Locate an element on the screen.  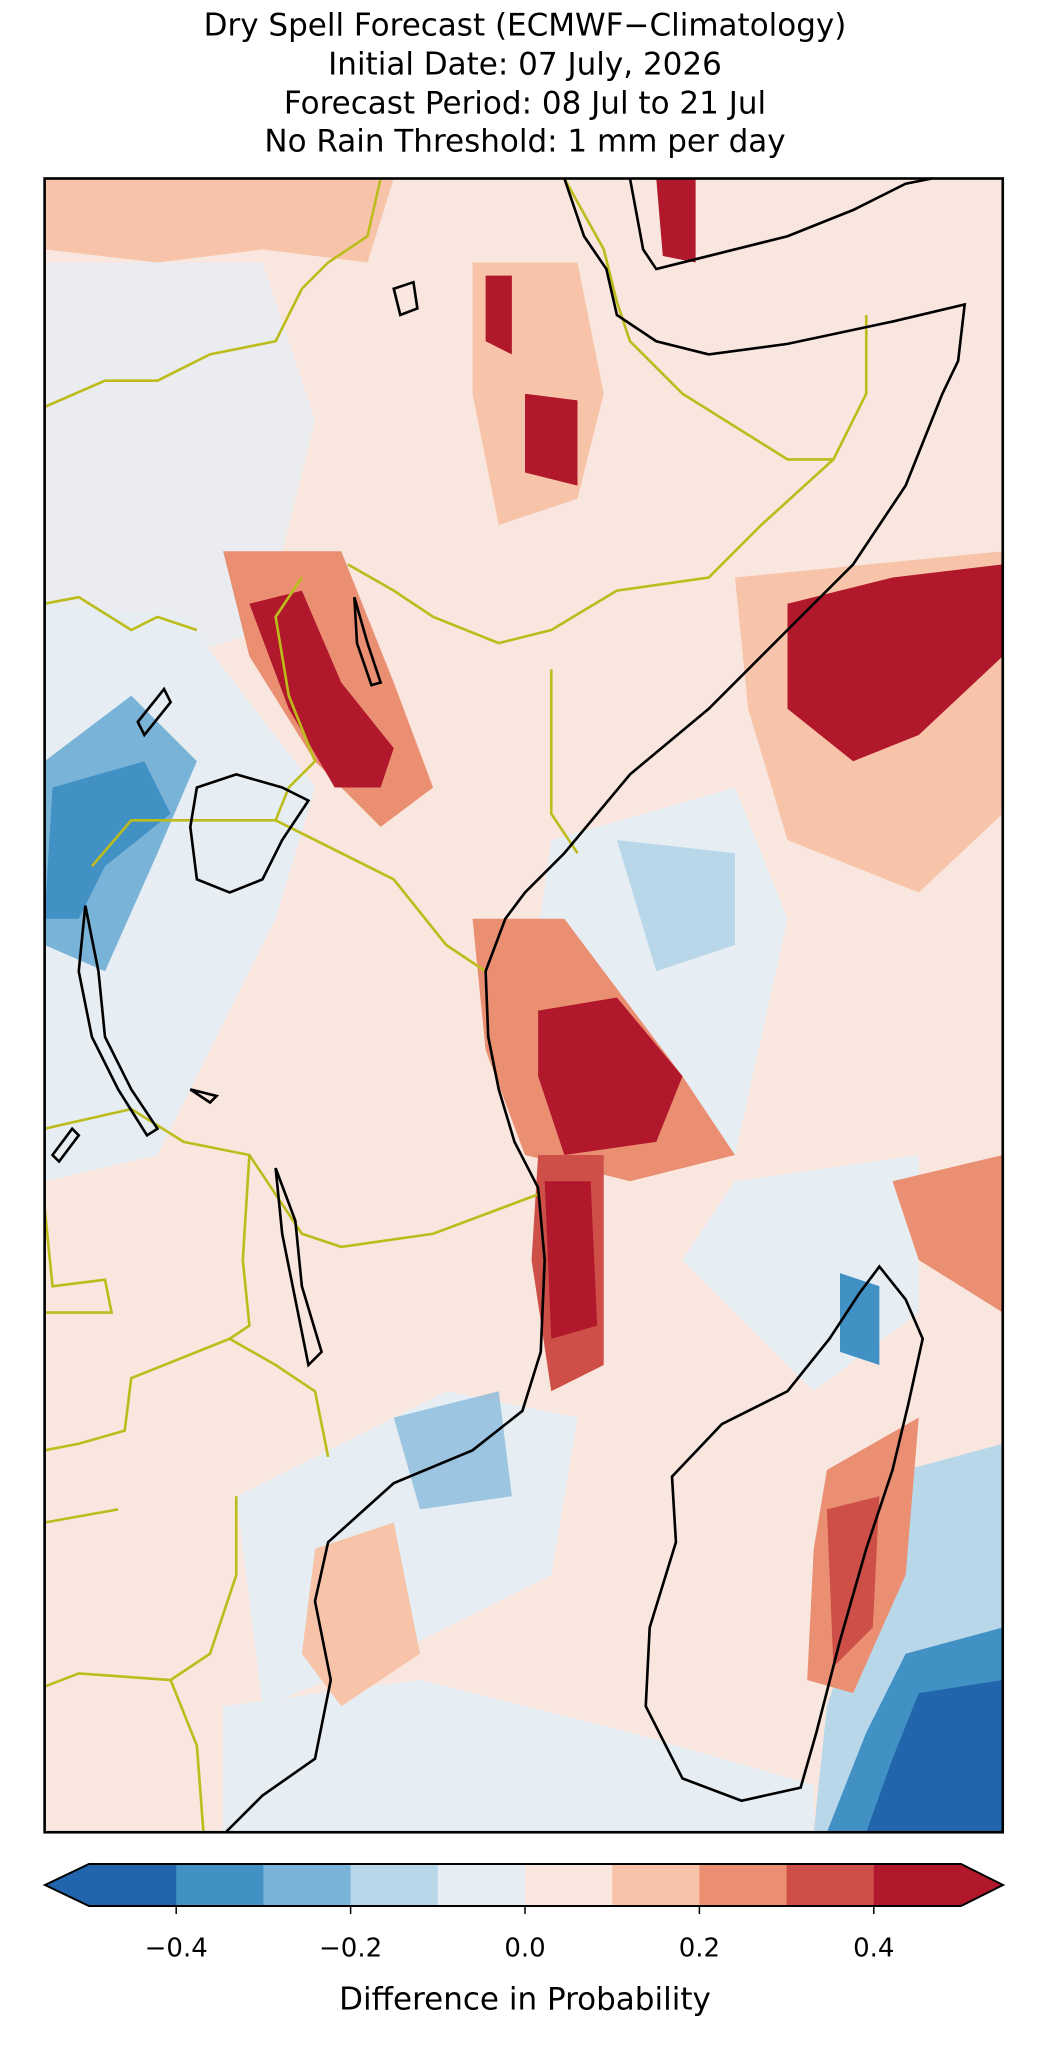
colorbar-outline is located at coordinates (524, 1885).